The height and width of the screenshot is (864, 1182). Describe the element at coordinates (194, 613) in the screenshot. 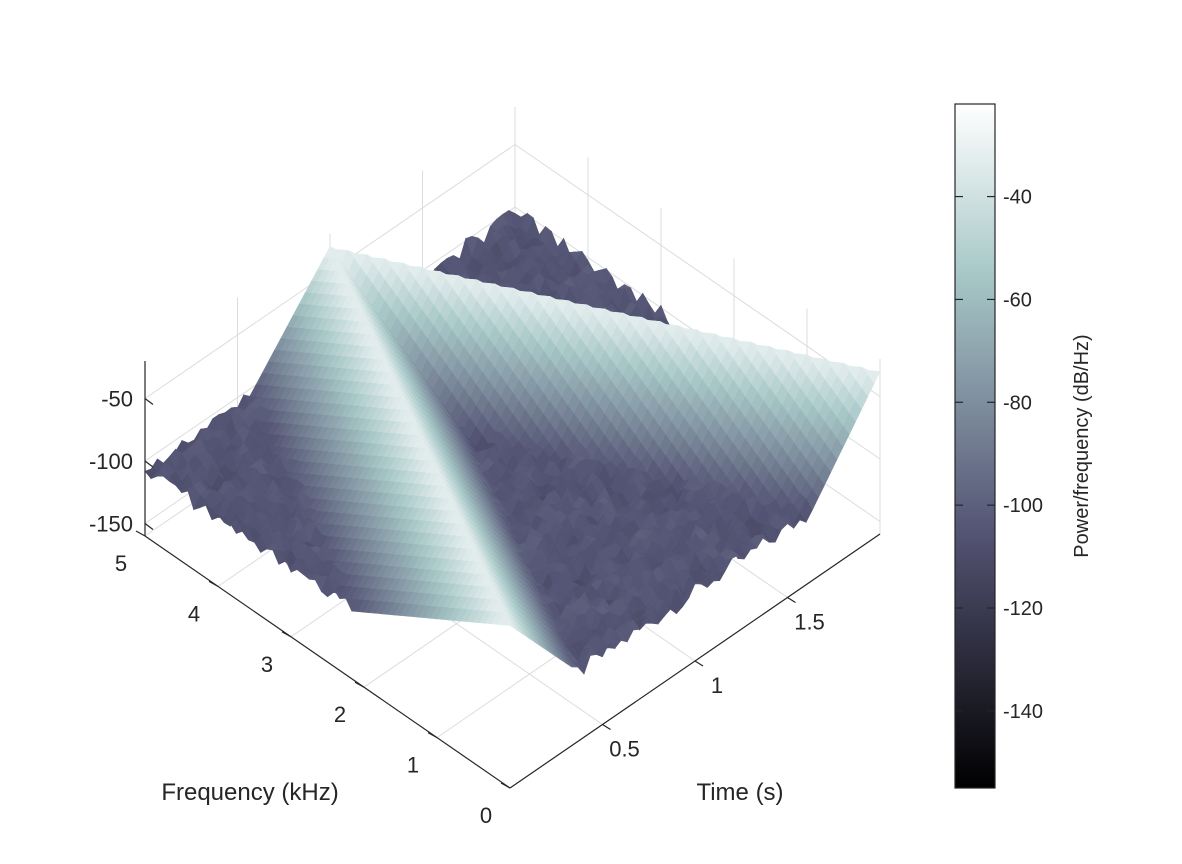

I see `y-tick-label: 4` at that location.